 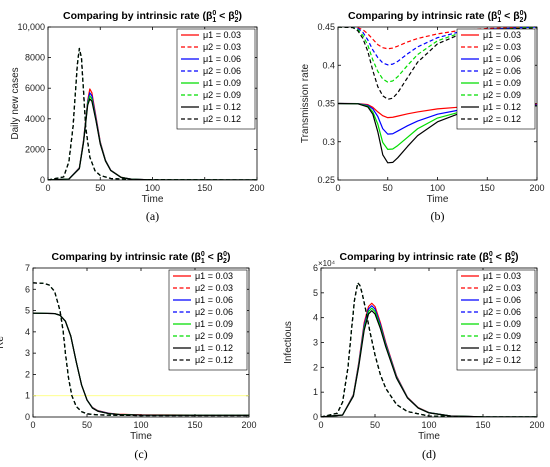 What do you see at coordinates (388, 188) in the screenshot?
I see `x-tick-label: 50` at bounding box center [388, 188].